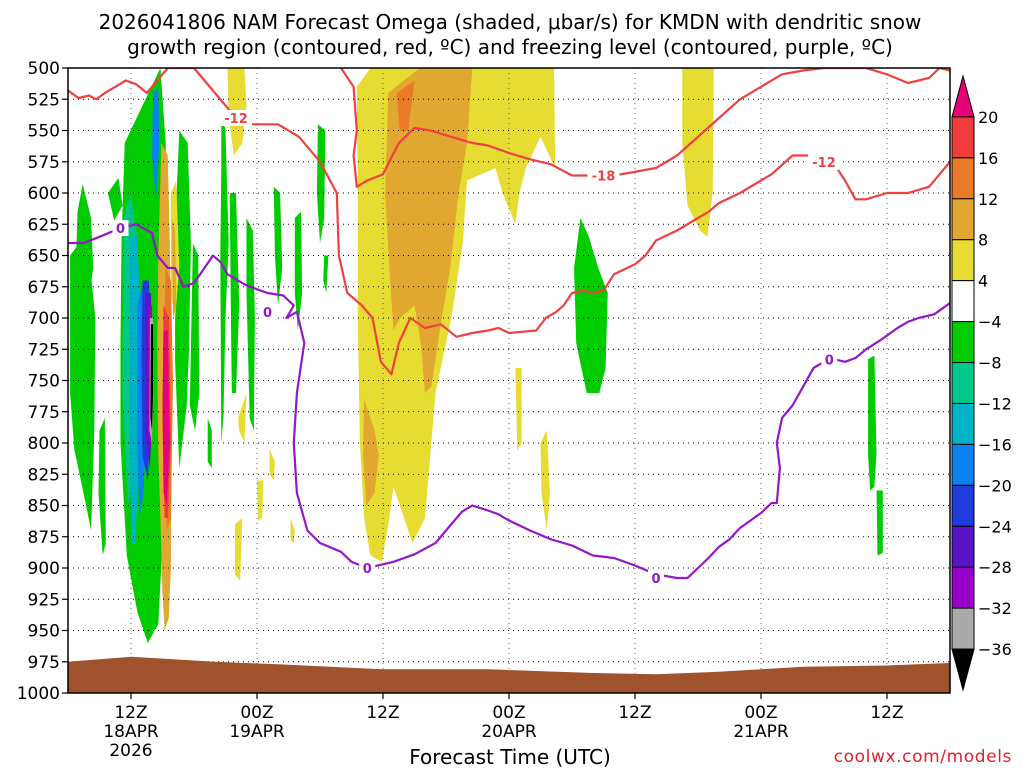  What do you see at coordinates (44, 444) in the screenshot?
I see `y-tick-label-800: 800` at bounding box center [44, 444].